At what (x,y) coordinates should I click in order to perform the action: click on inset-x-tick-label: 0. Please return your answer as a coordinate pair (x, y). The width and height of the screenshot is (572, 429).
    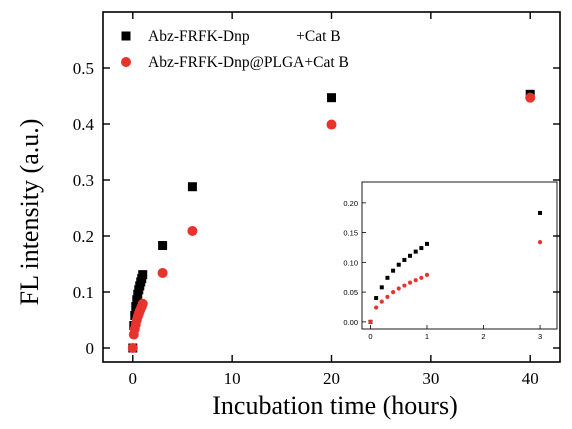
    Looking at the image, I should click on (370, 336).